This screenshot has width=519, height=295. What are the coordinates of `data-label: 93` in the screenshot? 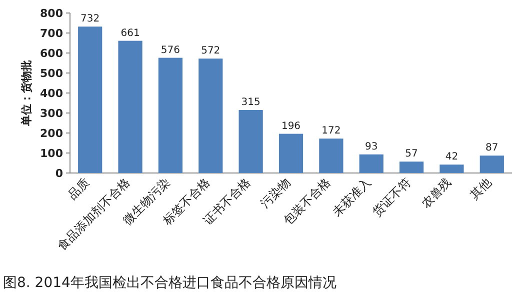 It's located at (371, 146).